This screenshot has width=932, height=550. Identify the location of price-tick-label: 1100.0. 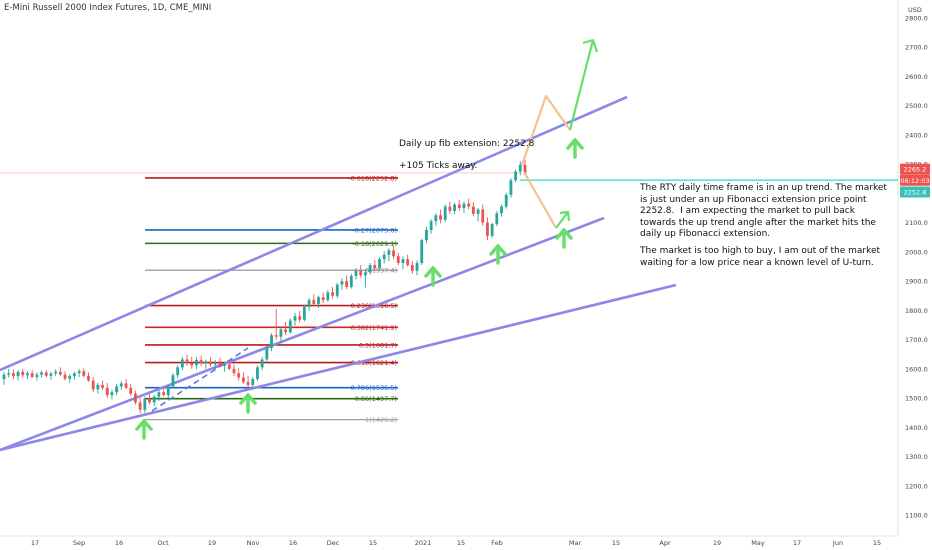
(916, 516).